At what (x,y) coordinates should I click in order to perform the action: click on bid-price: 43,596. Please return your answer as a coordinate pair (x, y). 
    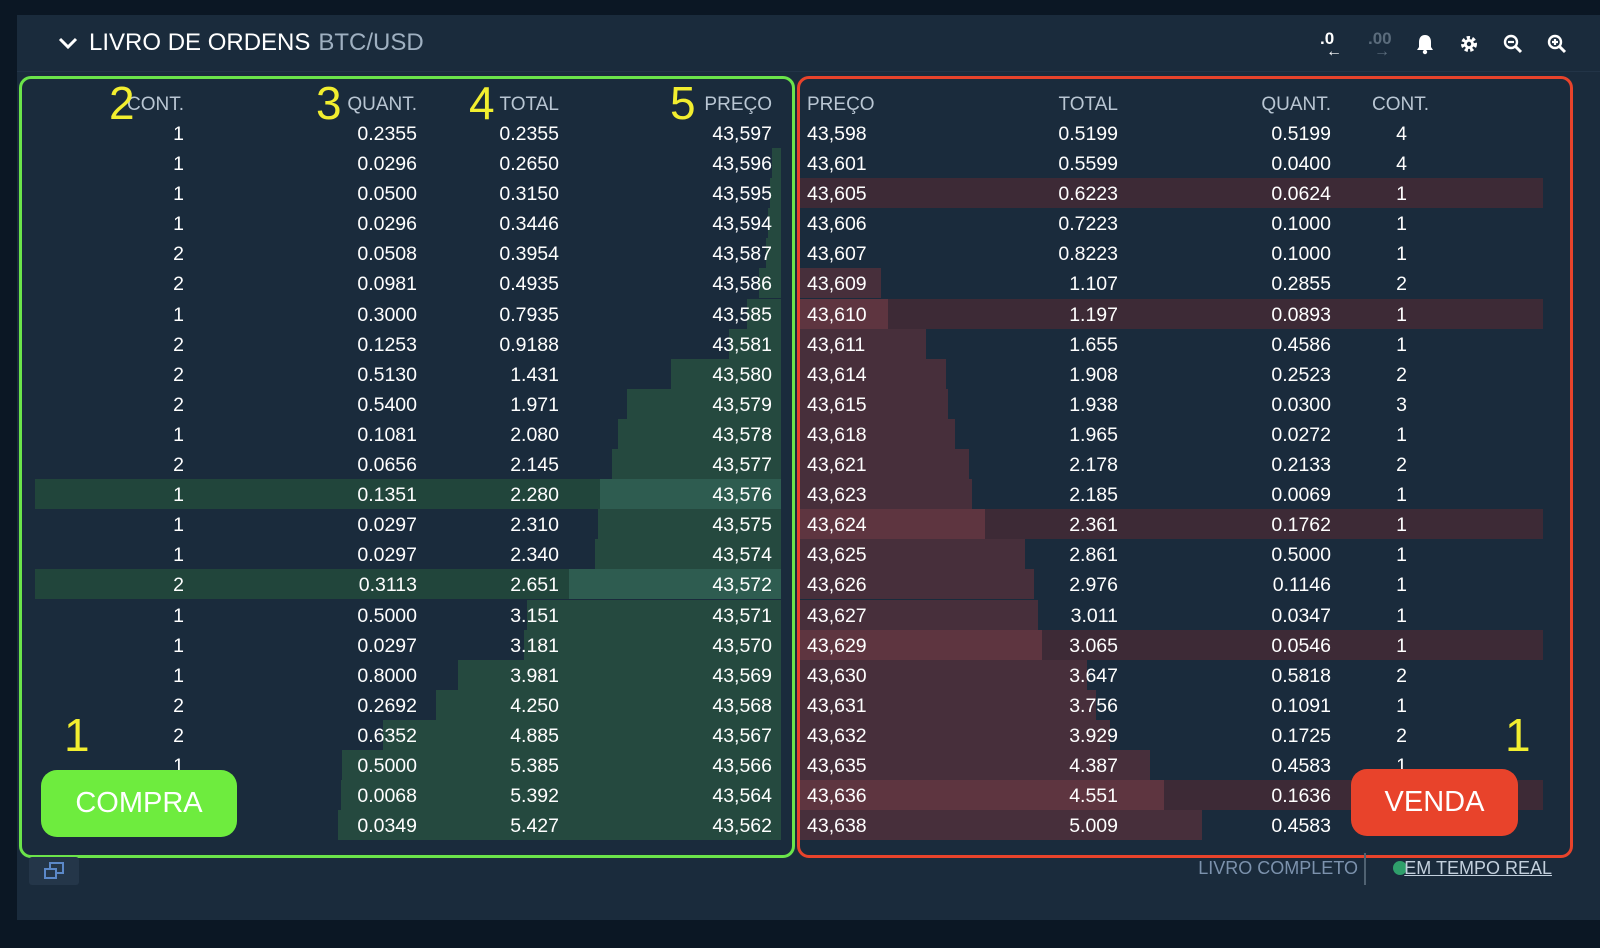
    Looking at the image, I should click on (742, 164).